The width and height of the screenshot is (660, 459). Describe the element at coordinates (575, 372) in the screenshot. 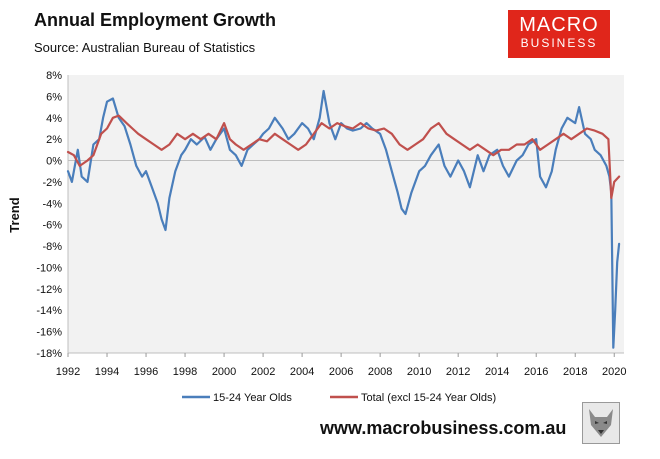

I see `x-tick-label: 2018` at that location.